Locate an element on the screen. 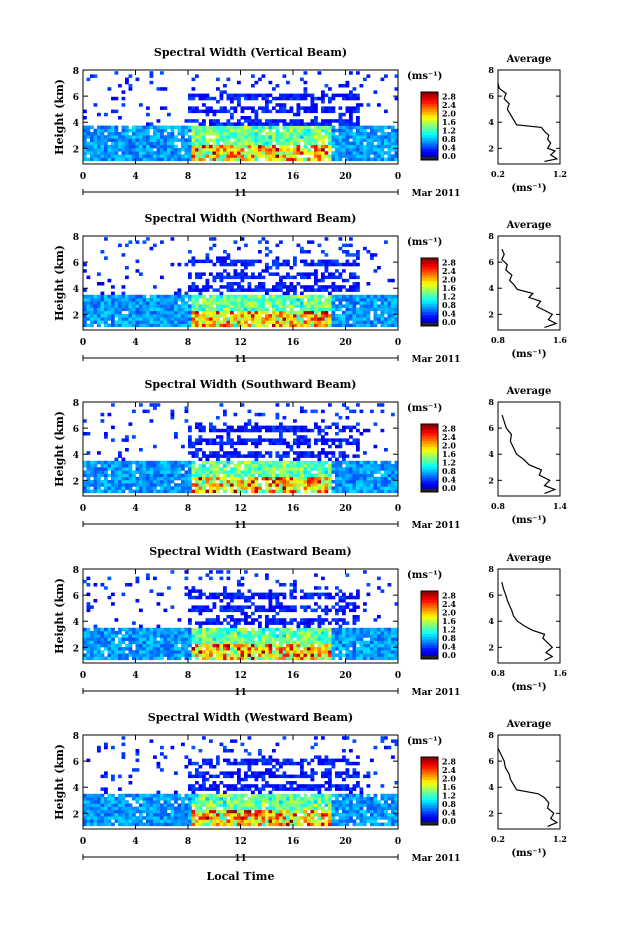  panel-title: Spectral Width (Eastward Beam) is located at coordinates (250, 551).